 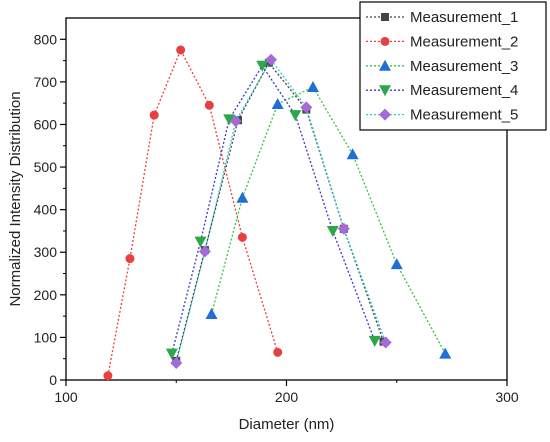 What do you see at coordinates (46, 337) in the screenshot?
I see `y-tick-label-1: 100` at bounding box center [46, 337].